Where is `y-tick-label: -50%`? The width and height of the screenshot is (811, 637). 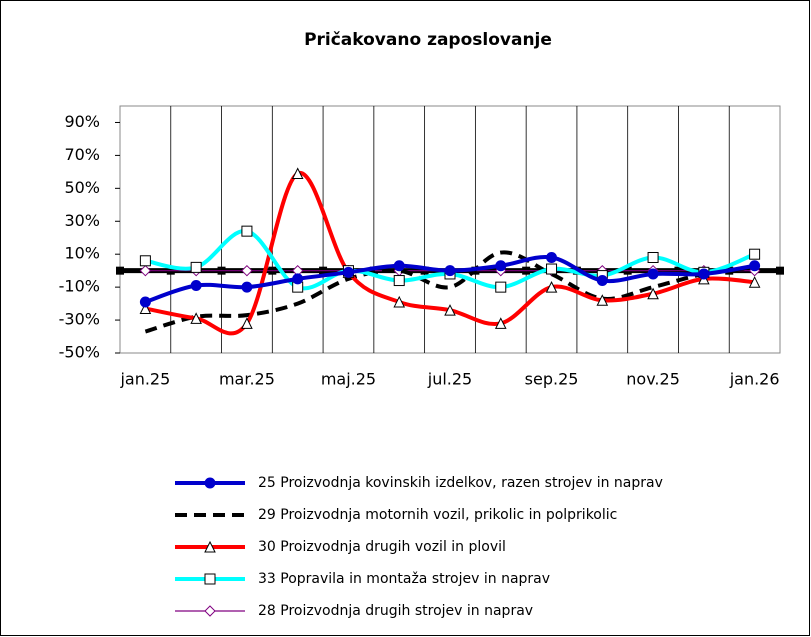 y-tick-label: -50% is located at coordinates (79, 352).